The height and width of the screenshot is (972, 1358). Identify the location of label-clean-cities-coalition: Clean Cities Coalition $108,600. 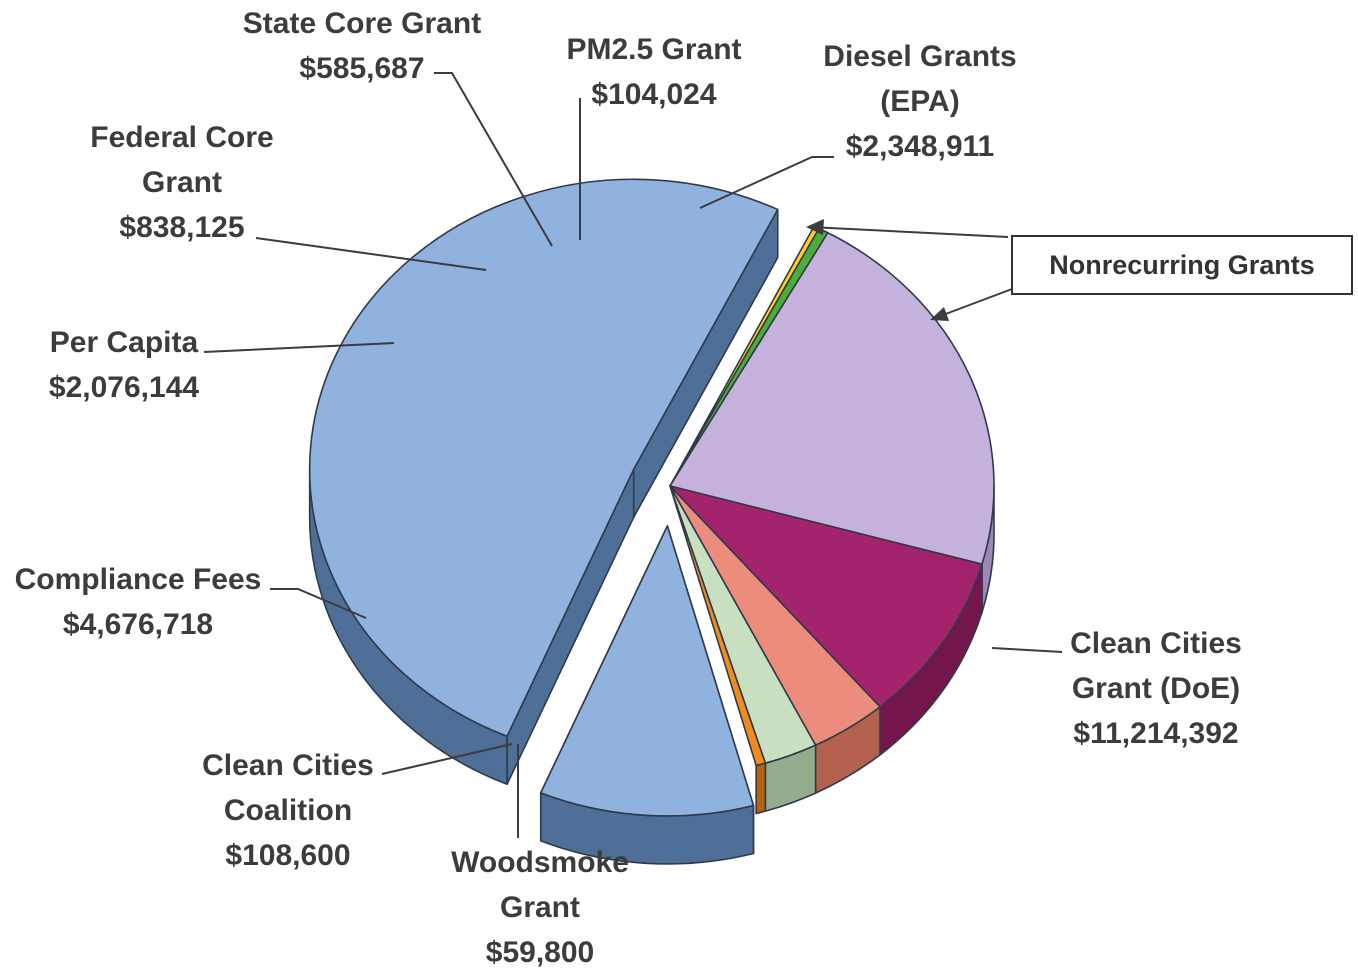
(288, 810).